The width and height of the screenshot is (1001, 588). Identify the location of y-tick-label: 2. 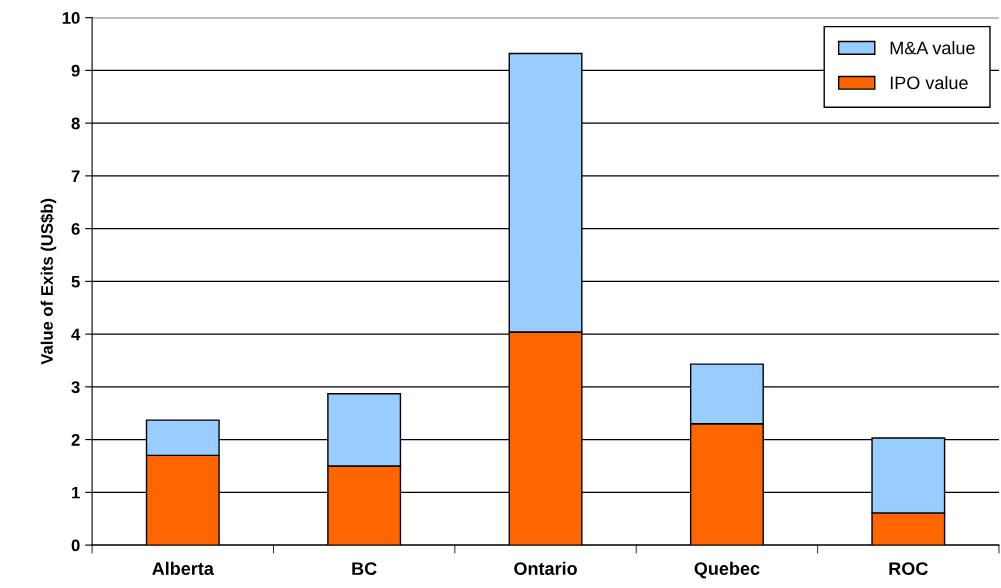
(75, 439).